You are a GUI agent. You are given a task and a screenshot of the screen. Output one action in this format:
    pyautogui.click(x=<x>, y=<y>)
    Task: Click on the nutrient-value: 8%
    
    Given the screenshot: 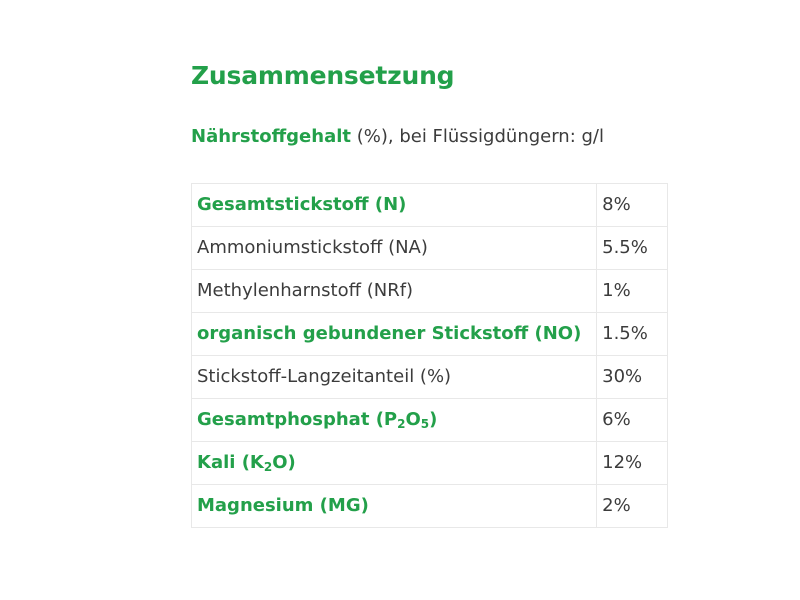 What is the action you would take?
    pyautogui.click(x=632, y=205)
    